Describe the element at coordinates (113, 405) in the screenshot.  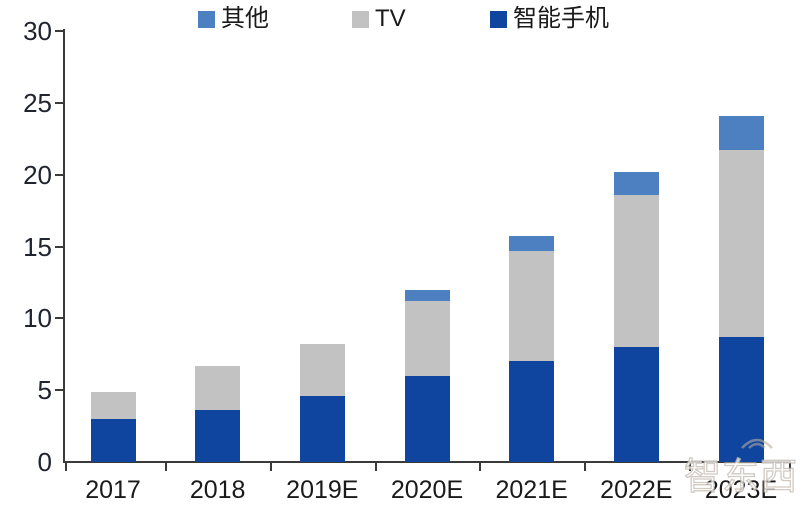
I see `bar-segment-tv-2017` at that location.